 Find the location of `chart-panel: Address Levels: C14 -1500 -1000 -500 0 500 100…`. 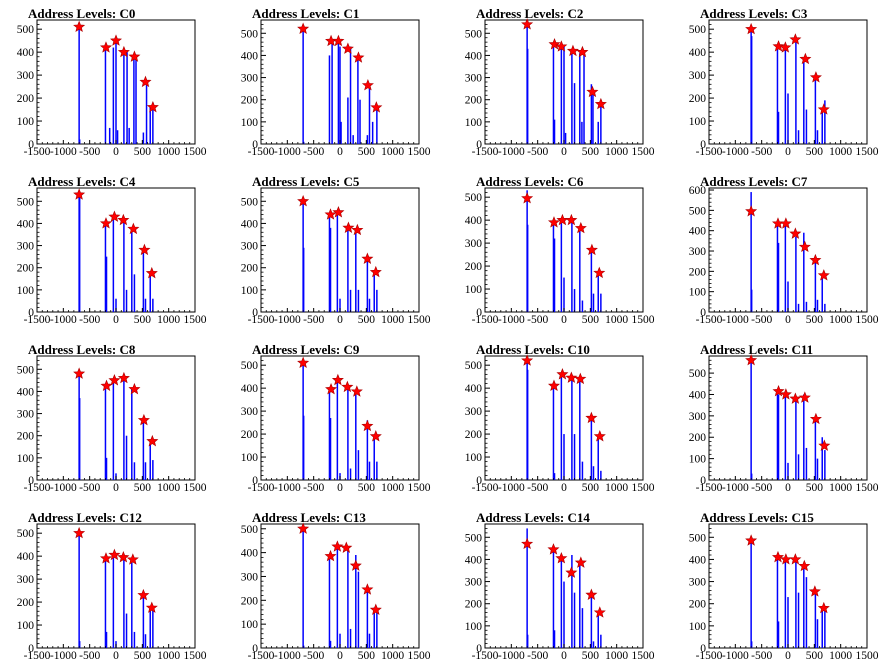

chart-panel: Address Levels: C14 -1500 -1000 -500 0 500 100… is located at coordinates (560, 588).